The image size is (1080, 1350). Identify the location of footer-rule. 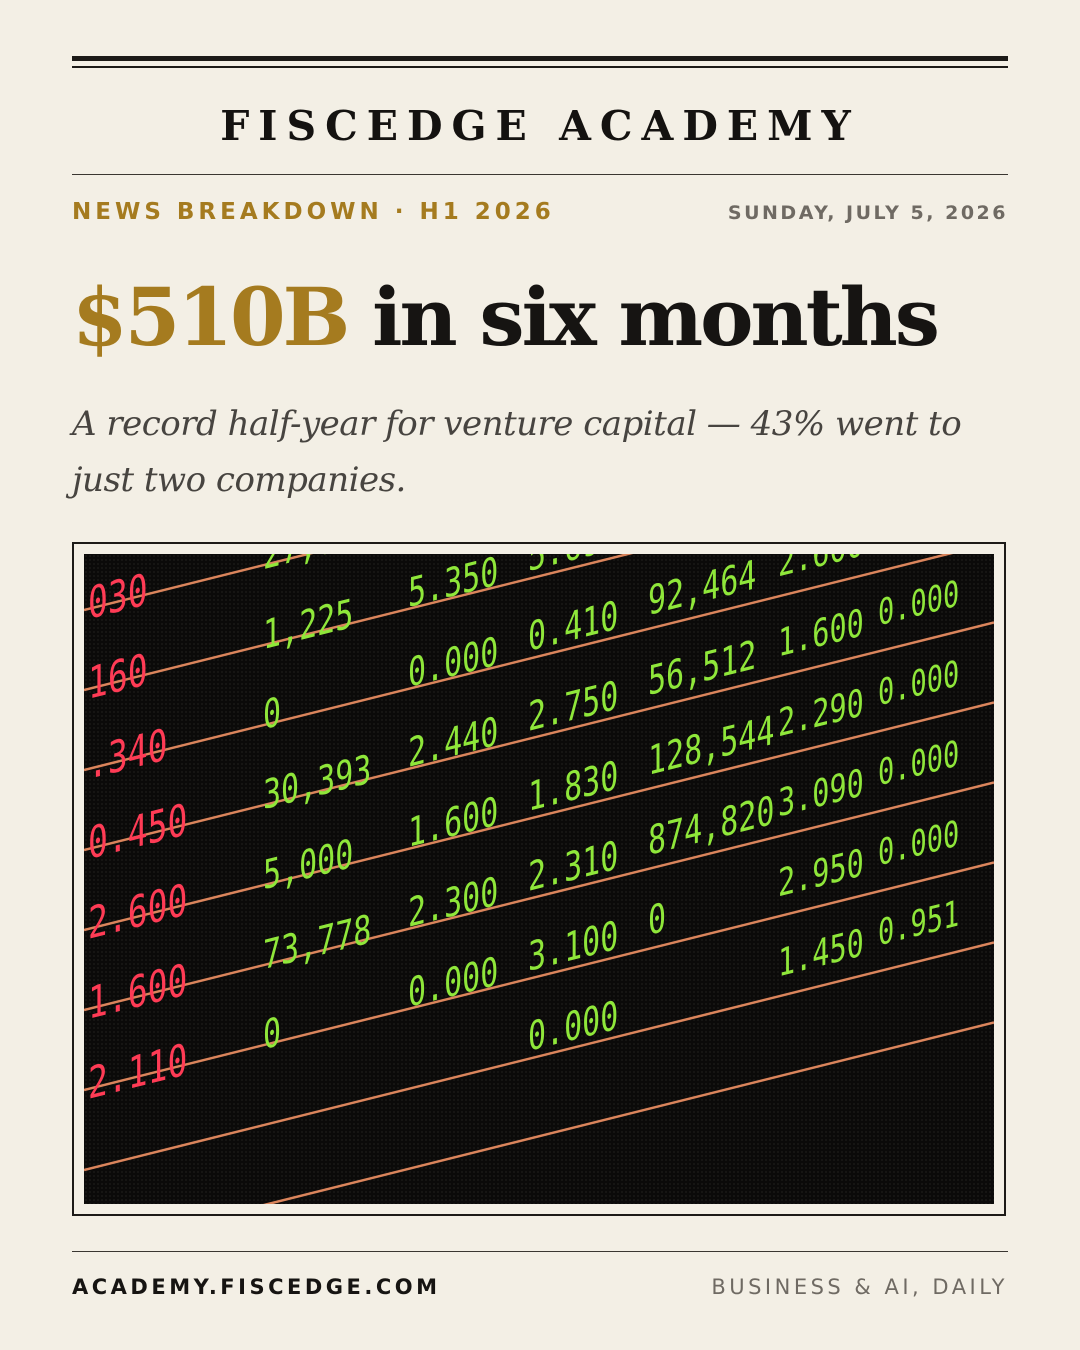
(540, 1251).